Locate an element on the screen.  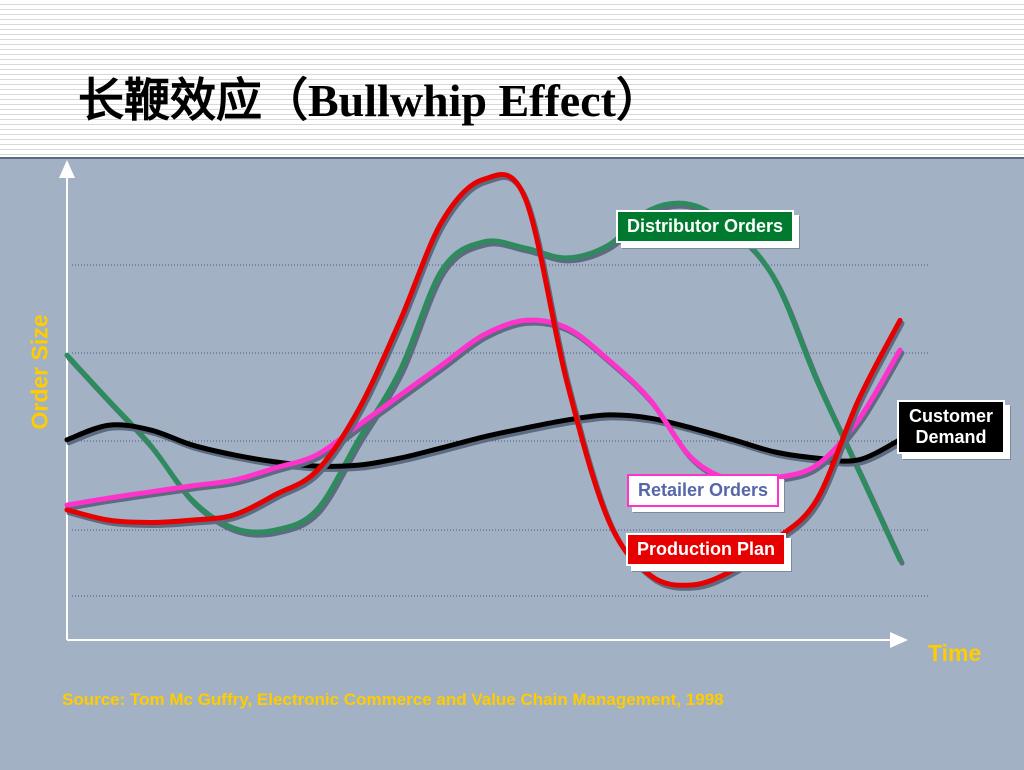
x-axis-label: Time is located at coordinates (955, 653).